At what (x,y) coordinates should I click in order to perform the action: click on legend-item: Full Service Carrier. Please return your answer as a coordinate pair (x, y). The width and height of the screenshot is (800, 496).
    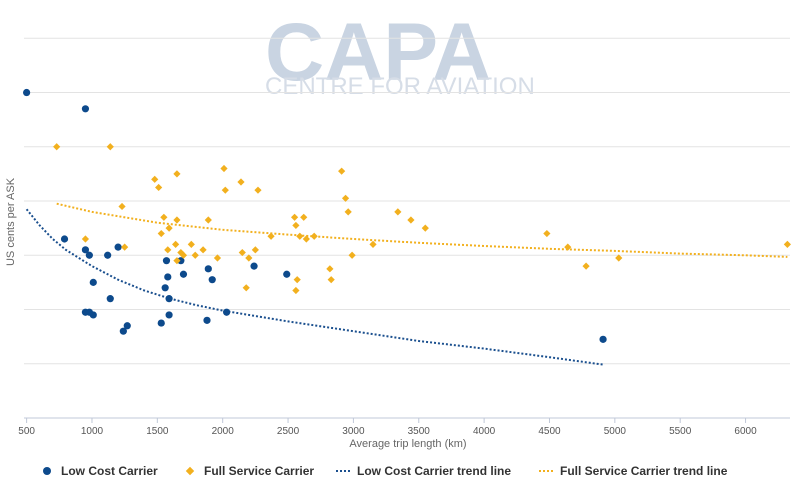
    Looking at the image, I should click on (250, 471).